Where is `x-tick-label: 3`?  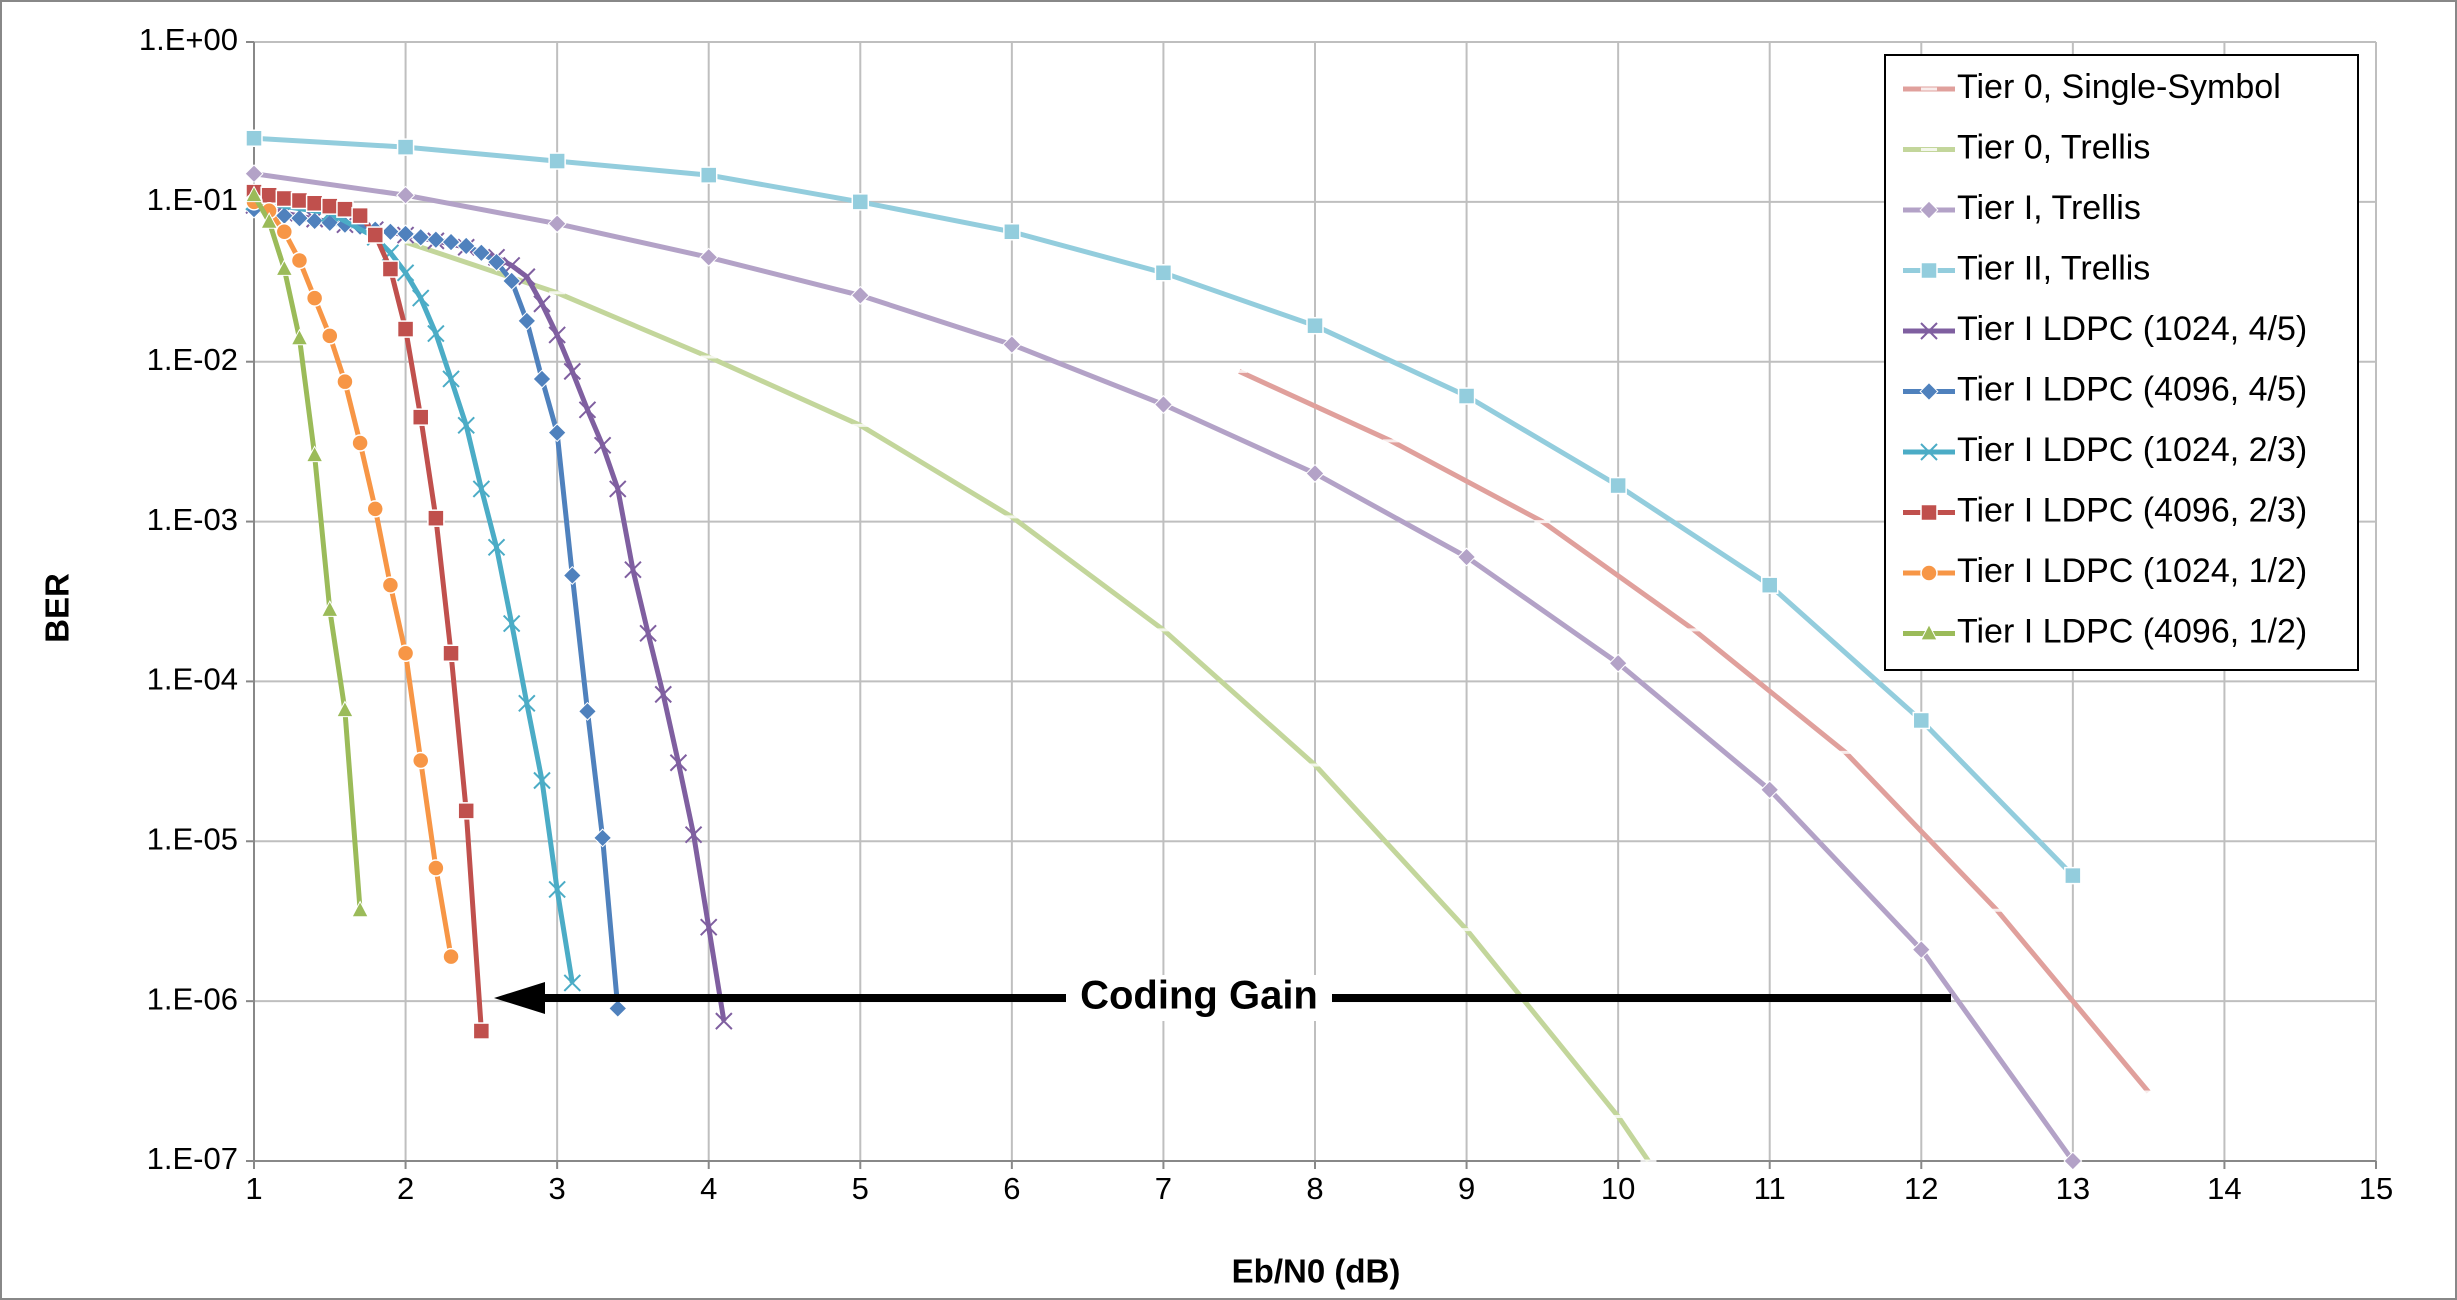 x-tick-label: 3 is located at coordinates (557, 1188).